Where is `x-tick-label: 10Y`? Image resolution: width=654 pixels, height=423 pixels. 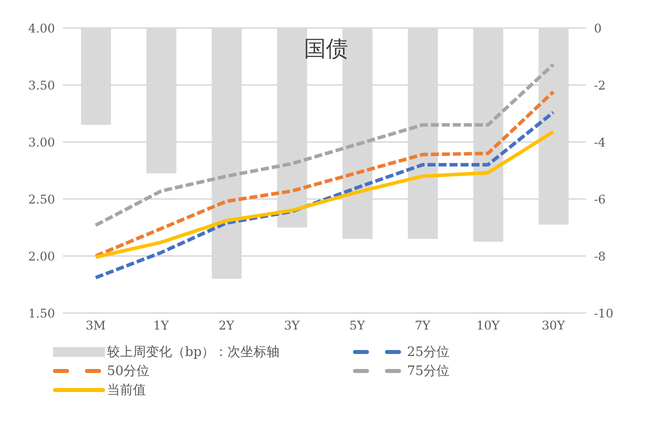
x-tick-label: 10Y is located at coordinates (488, 325).